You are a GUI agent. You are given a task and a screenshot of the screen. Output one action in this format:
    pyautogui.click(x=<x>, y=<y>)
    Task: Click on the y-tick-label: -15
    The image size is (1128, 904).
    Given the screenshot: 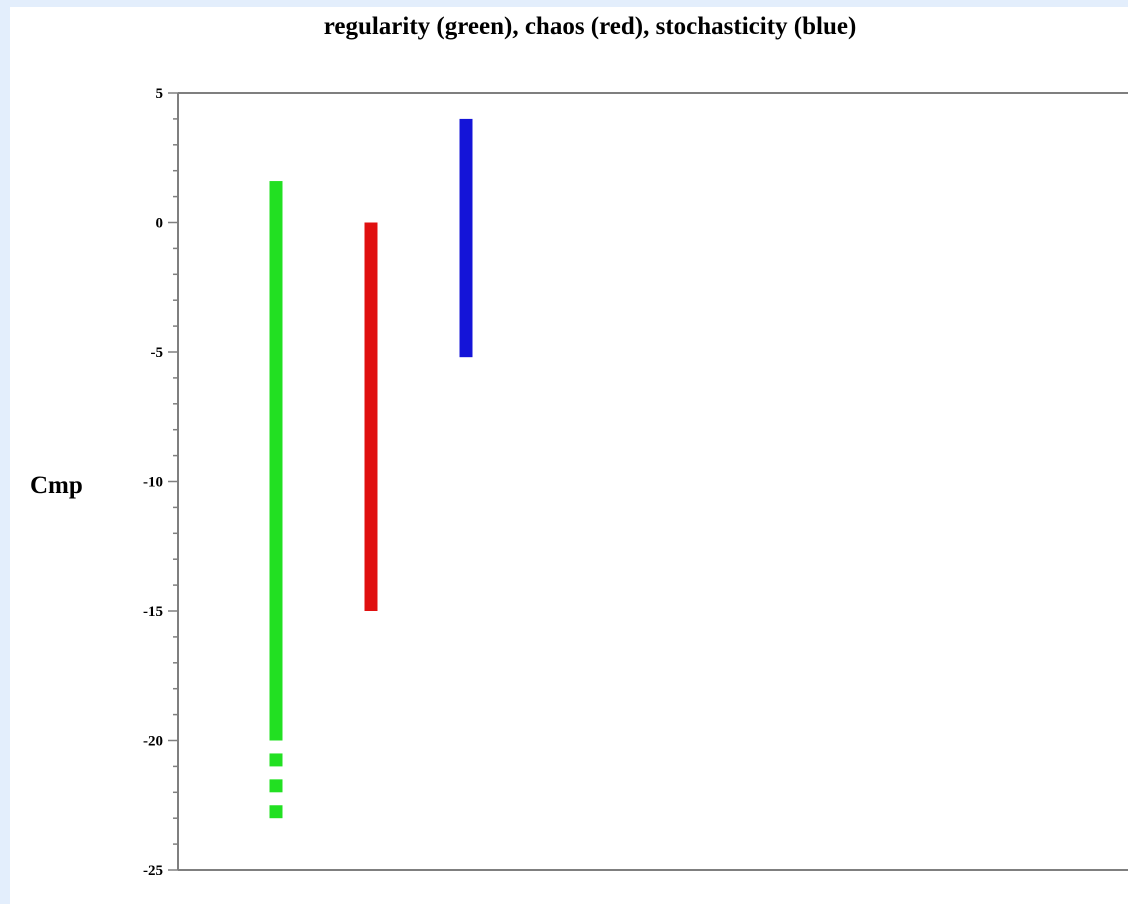 What is the action you would take?
    pyautogui.click(x=153, y=612)
    